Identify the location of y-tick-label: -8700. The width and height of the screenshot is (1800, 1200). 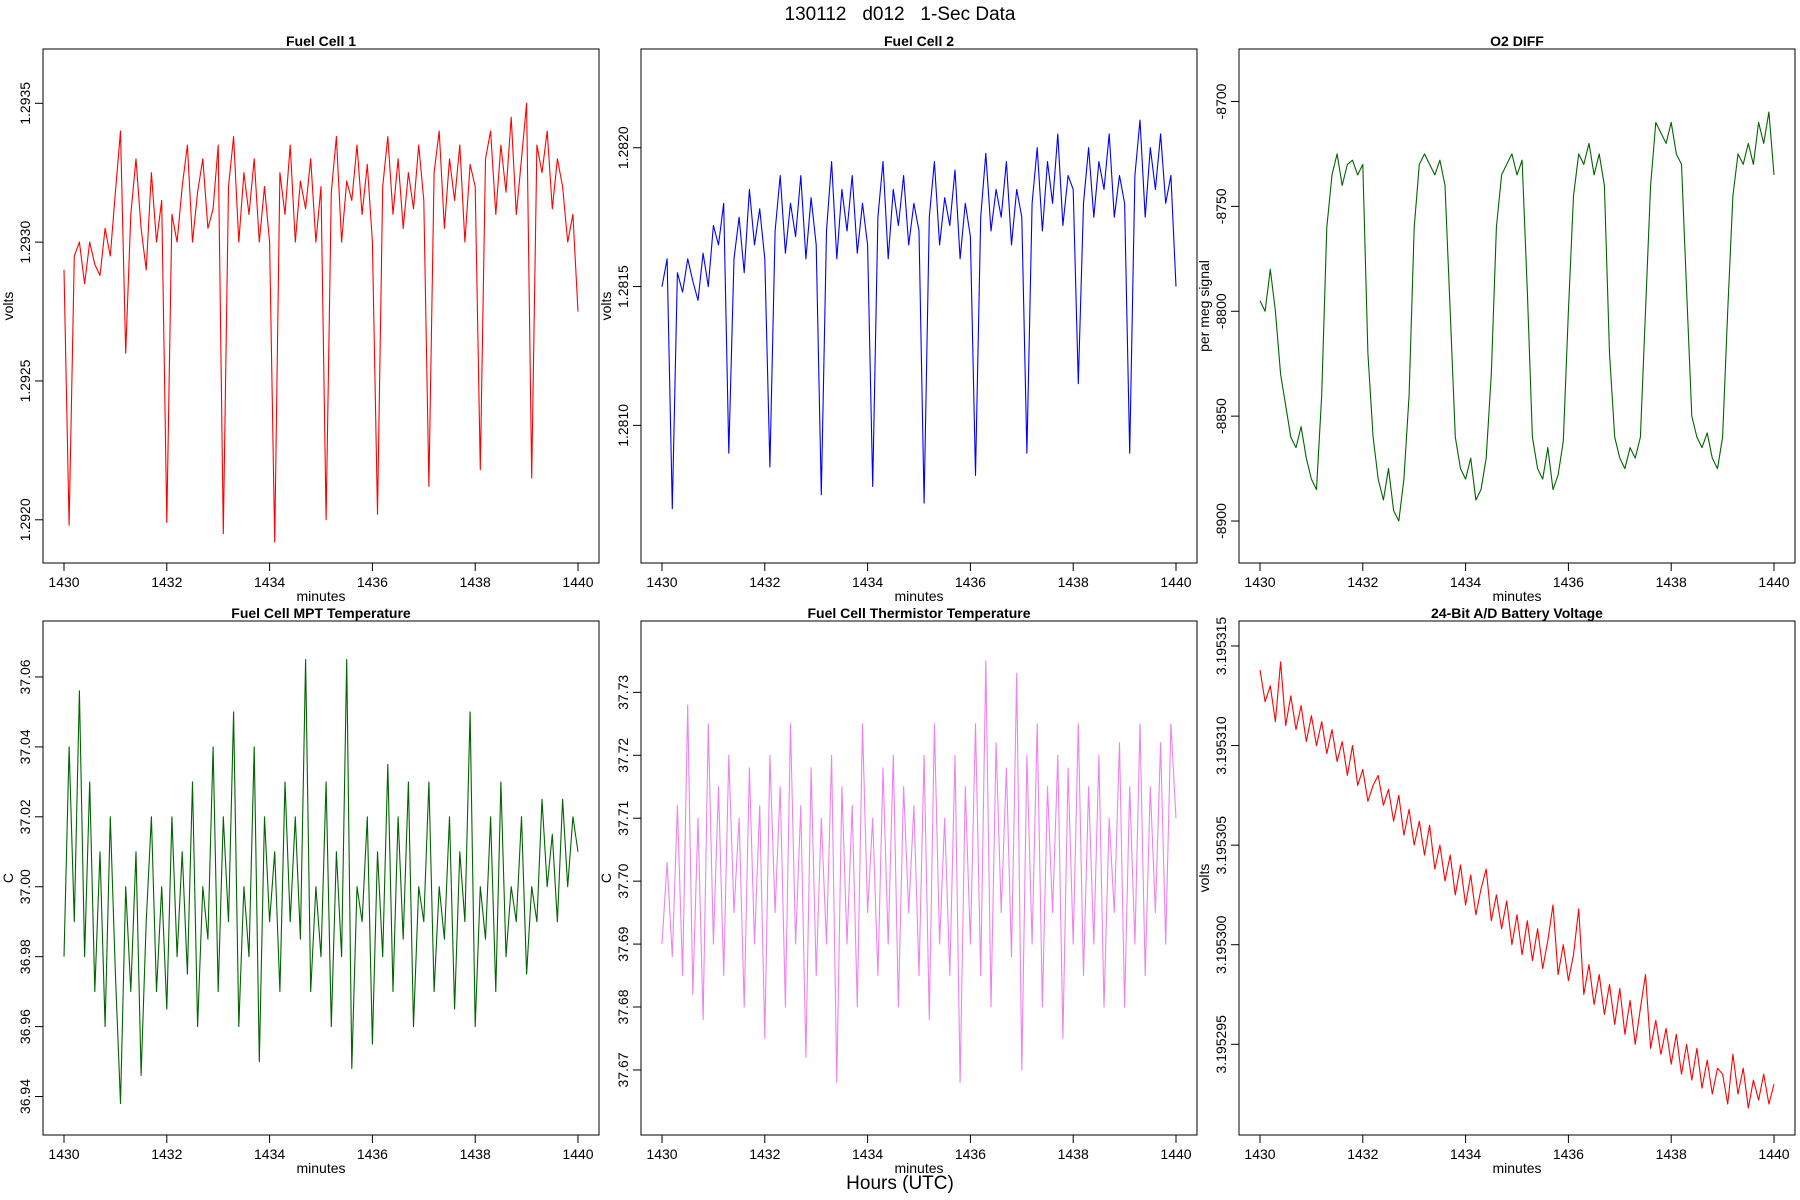
(1221, 101).